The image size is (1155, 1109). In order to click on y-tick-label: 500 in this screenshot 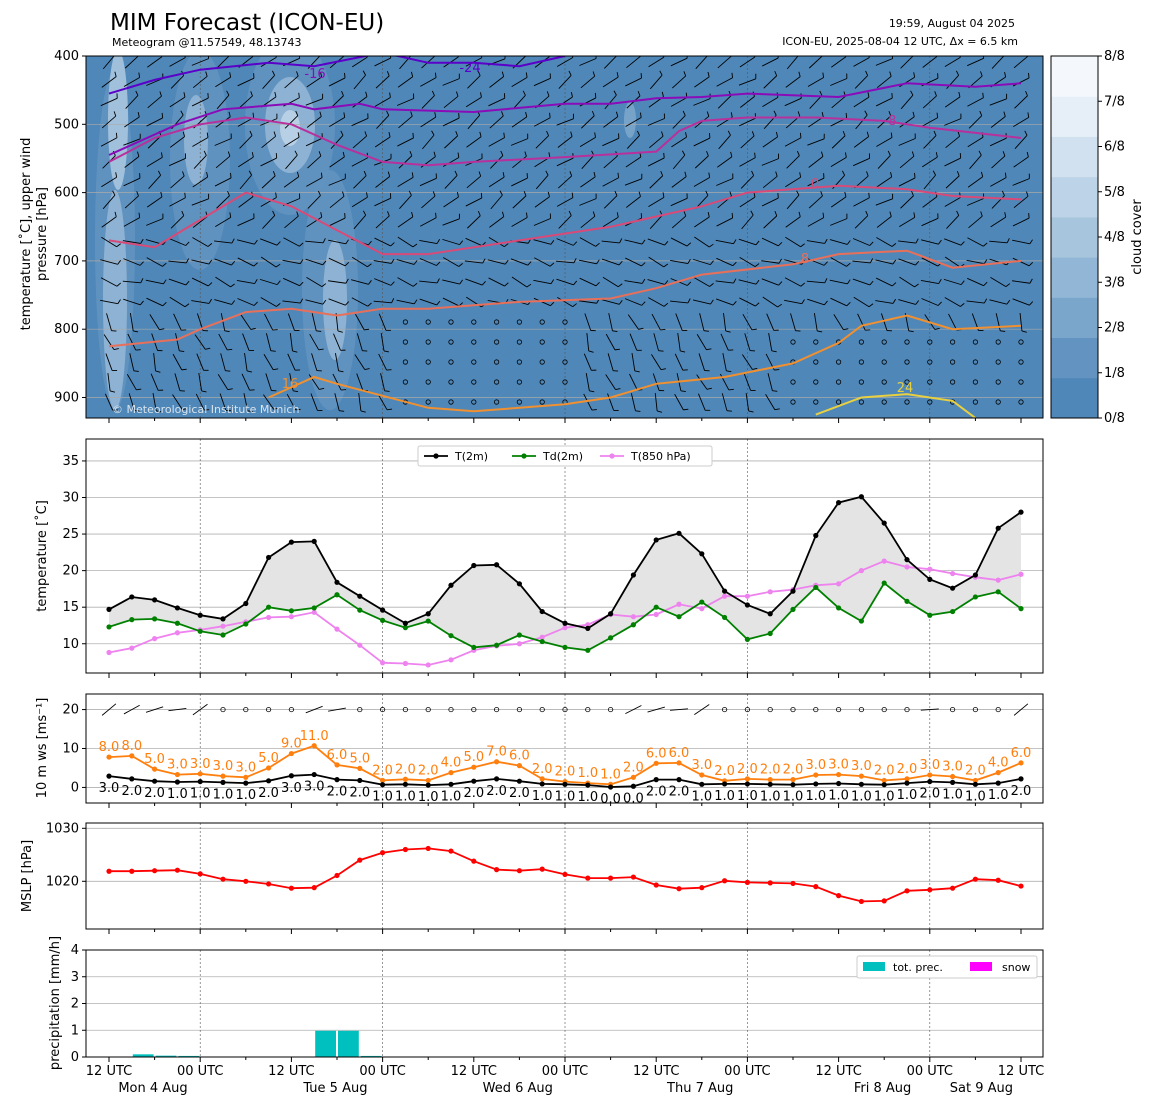, I will do `click(66, 124)`.